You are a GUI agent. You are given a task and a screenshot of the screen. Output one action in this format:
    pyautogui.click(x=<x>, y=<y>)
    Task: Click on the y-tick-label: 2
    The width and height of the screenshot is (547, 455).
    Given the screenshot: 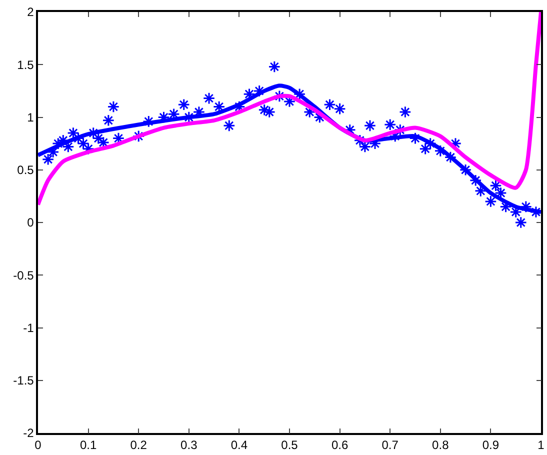 What is the action you would take?
    pyautogui.click(x=30, y=12)
    